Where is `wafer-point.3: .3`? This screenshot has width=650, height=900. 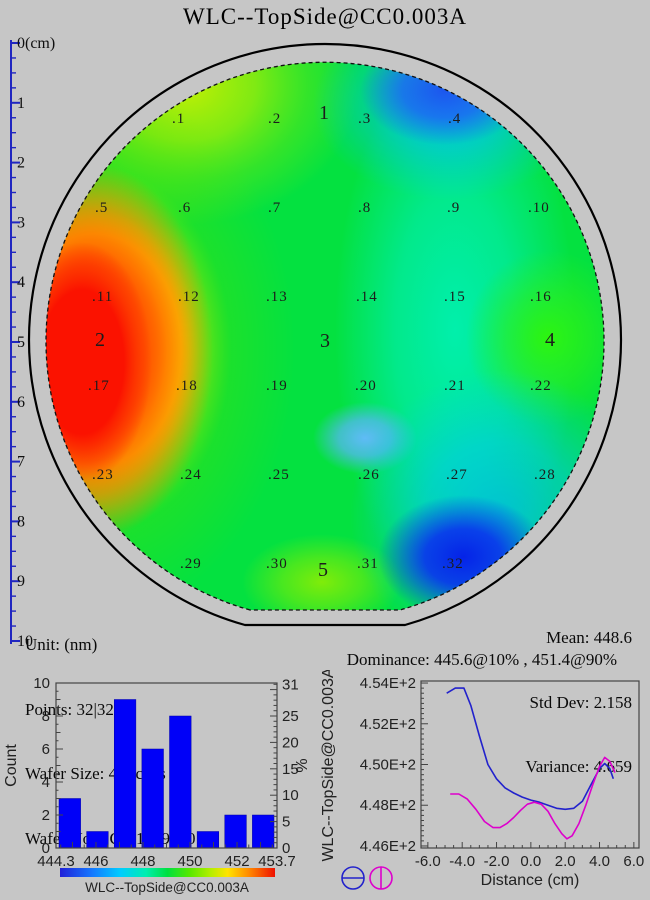 wafer-point.3: .3 is located at coordinates (364, 119).